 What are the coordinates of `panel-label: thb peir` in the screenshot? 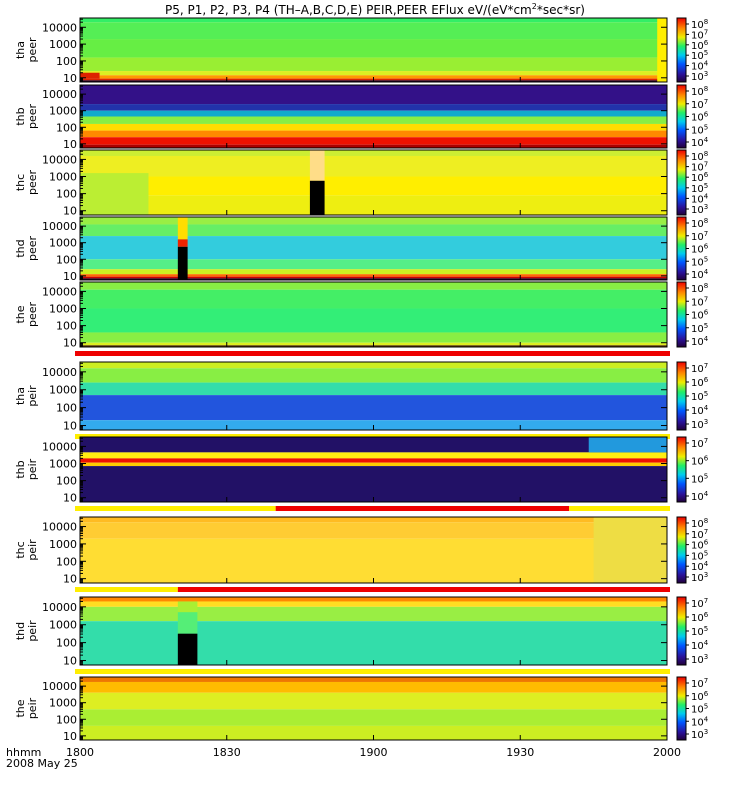 It's located at (26, 469).